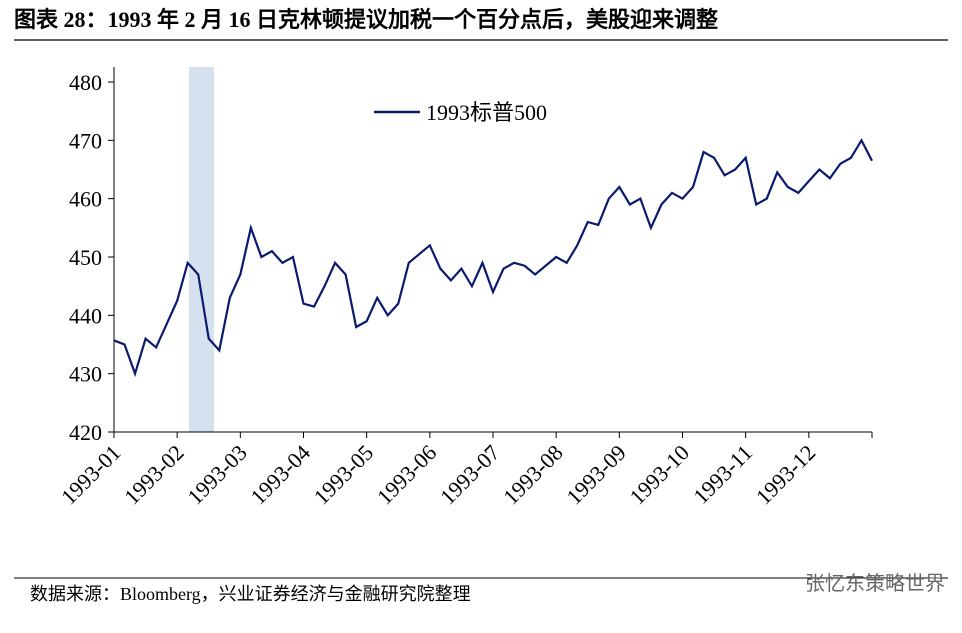  I want to click on x-tick-label: 1993-11, so click(722, 474).